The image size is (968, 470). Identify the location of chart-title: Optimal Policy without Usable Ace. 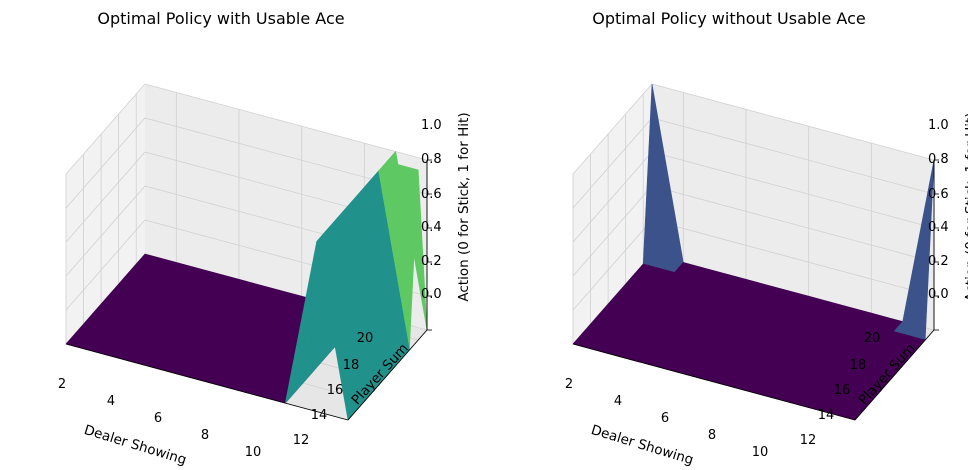
(728, 18).